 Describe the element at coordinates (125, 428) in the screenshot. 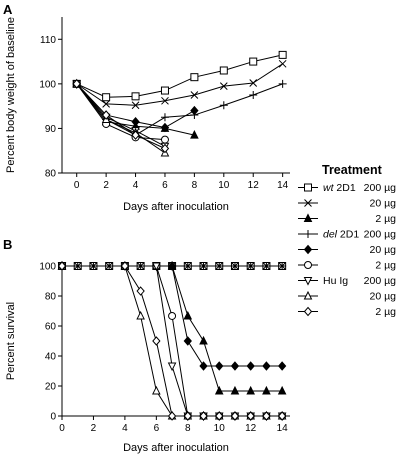

I see `panel-b-x-tick-label: 4` at that location.